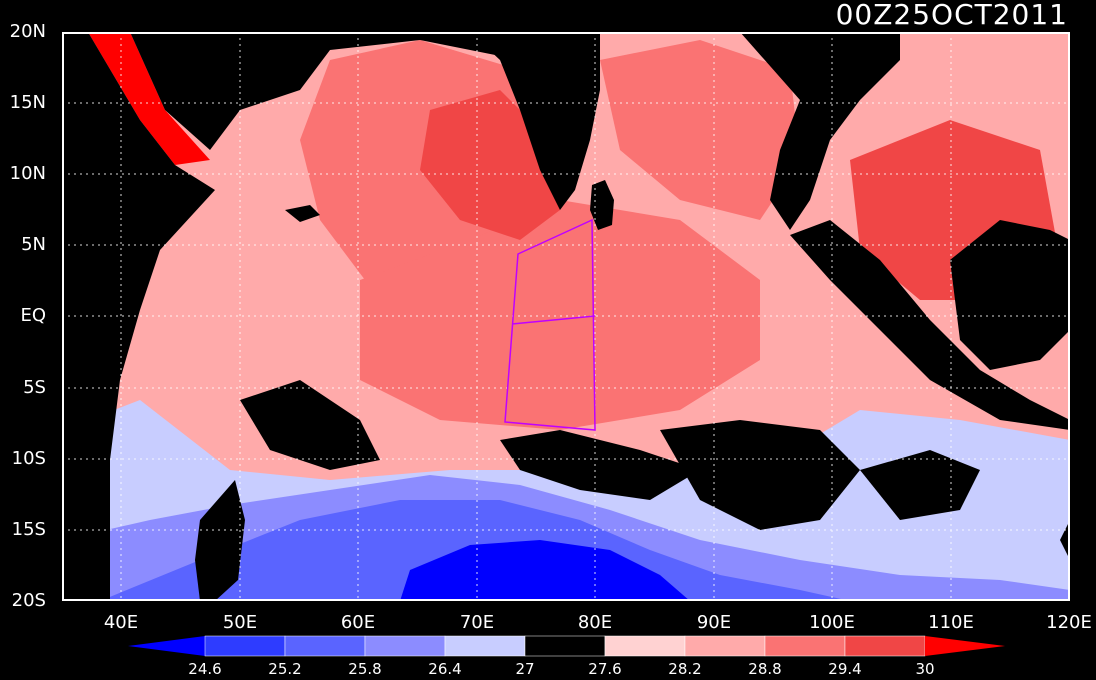 The height and width of the screenshot is (680, 1096). What do you see at coordinates (550, 324) in the screenshot?
I see `region-box-outline` at bounding box center [550, 324].